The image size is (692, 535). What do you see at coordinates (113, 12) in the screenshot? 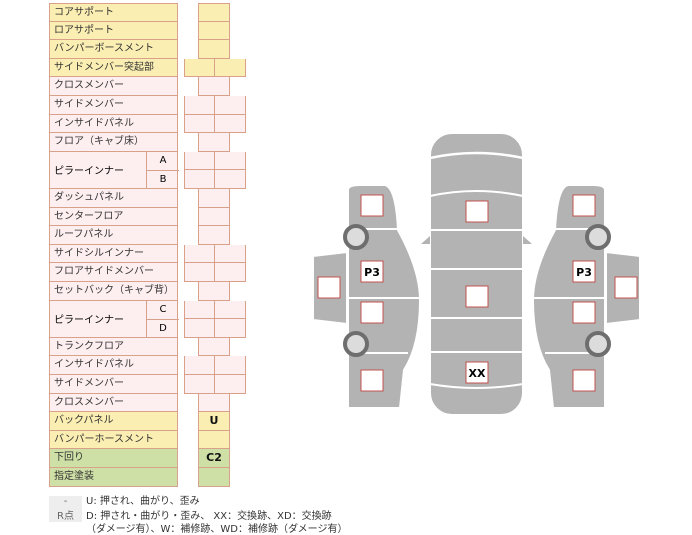
I see `row-label: コアサポート` at bounding box center [113, 12].